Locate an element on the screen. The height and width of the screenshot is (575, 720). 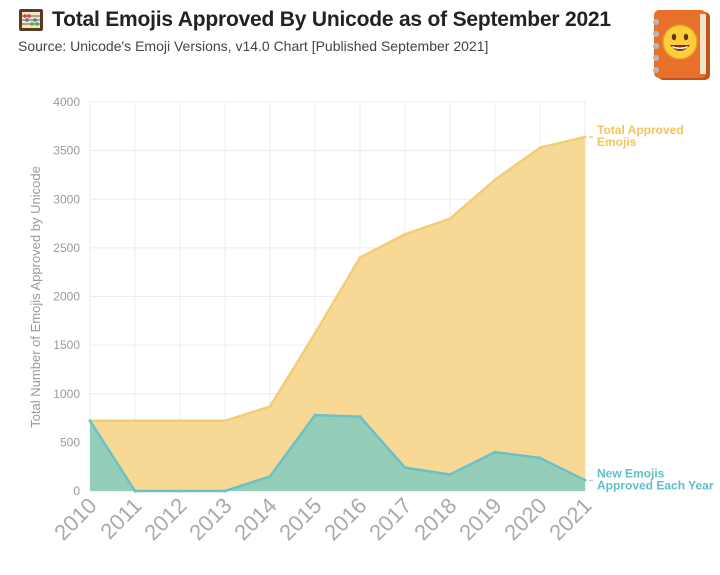
x-tick-label: 2019 is located at coordinates (480, 519).